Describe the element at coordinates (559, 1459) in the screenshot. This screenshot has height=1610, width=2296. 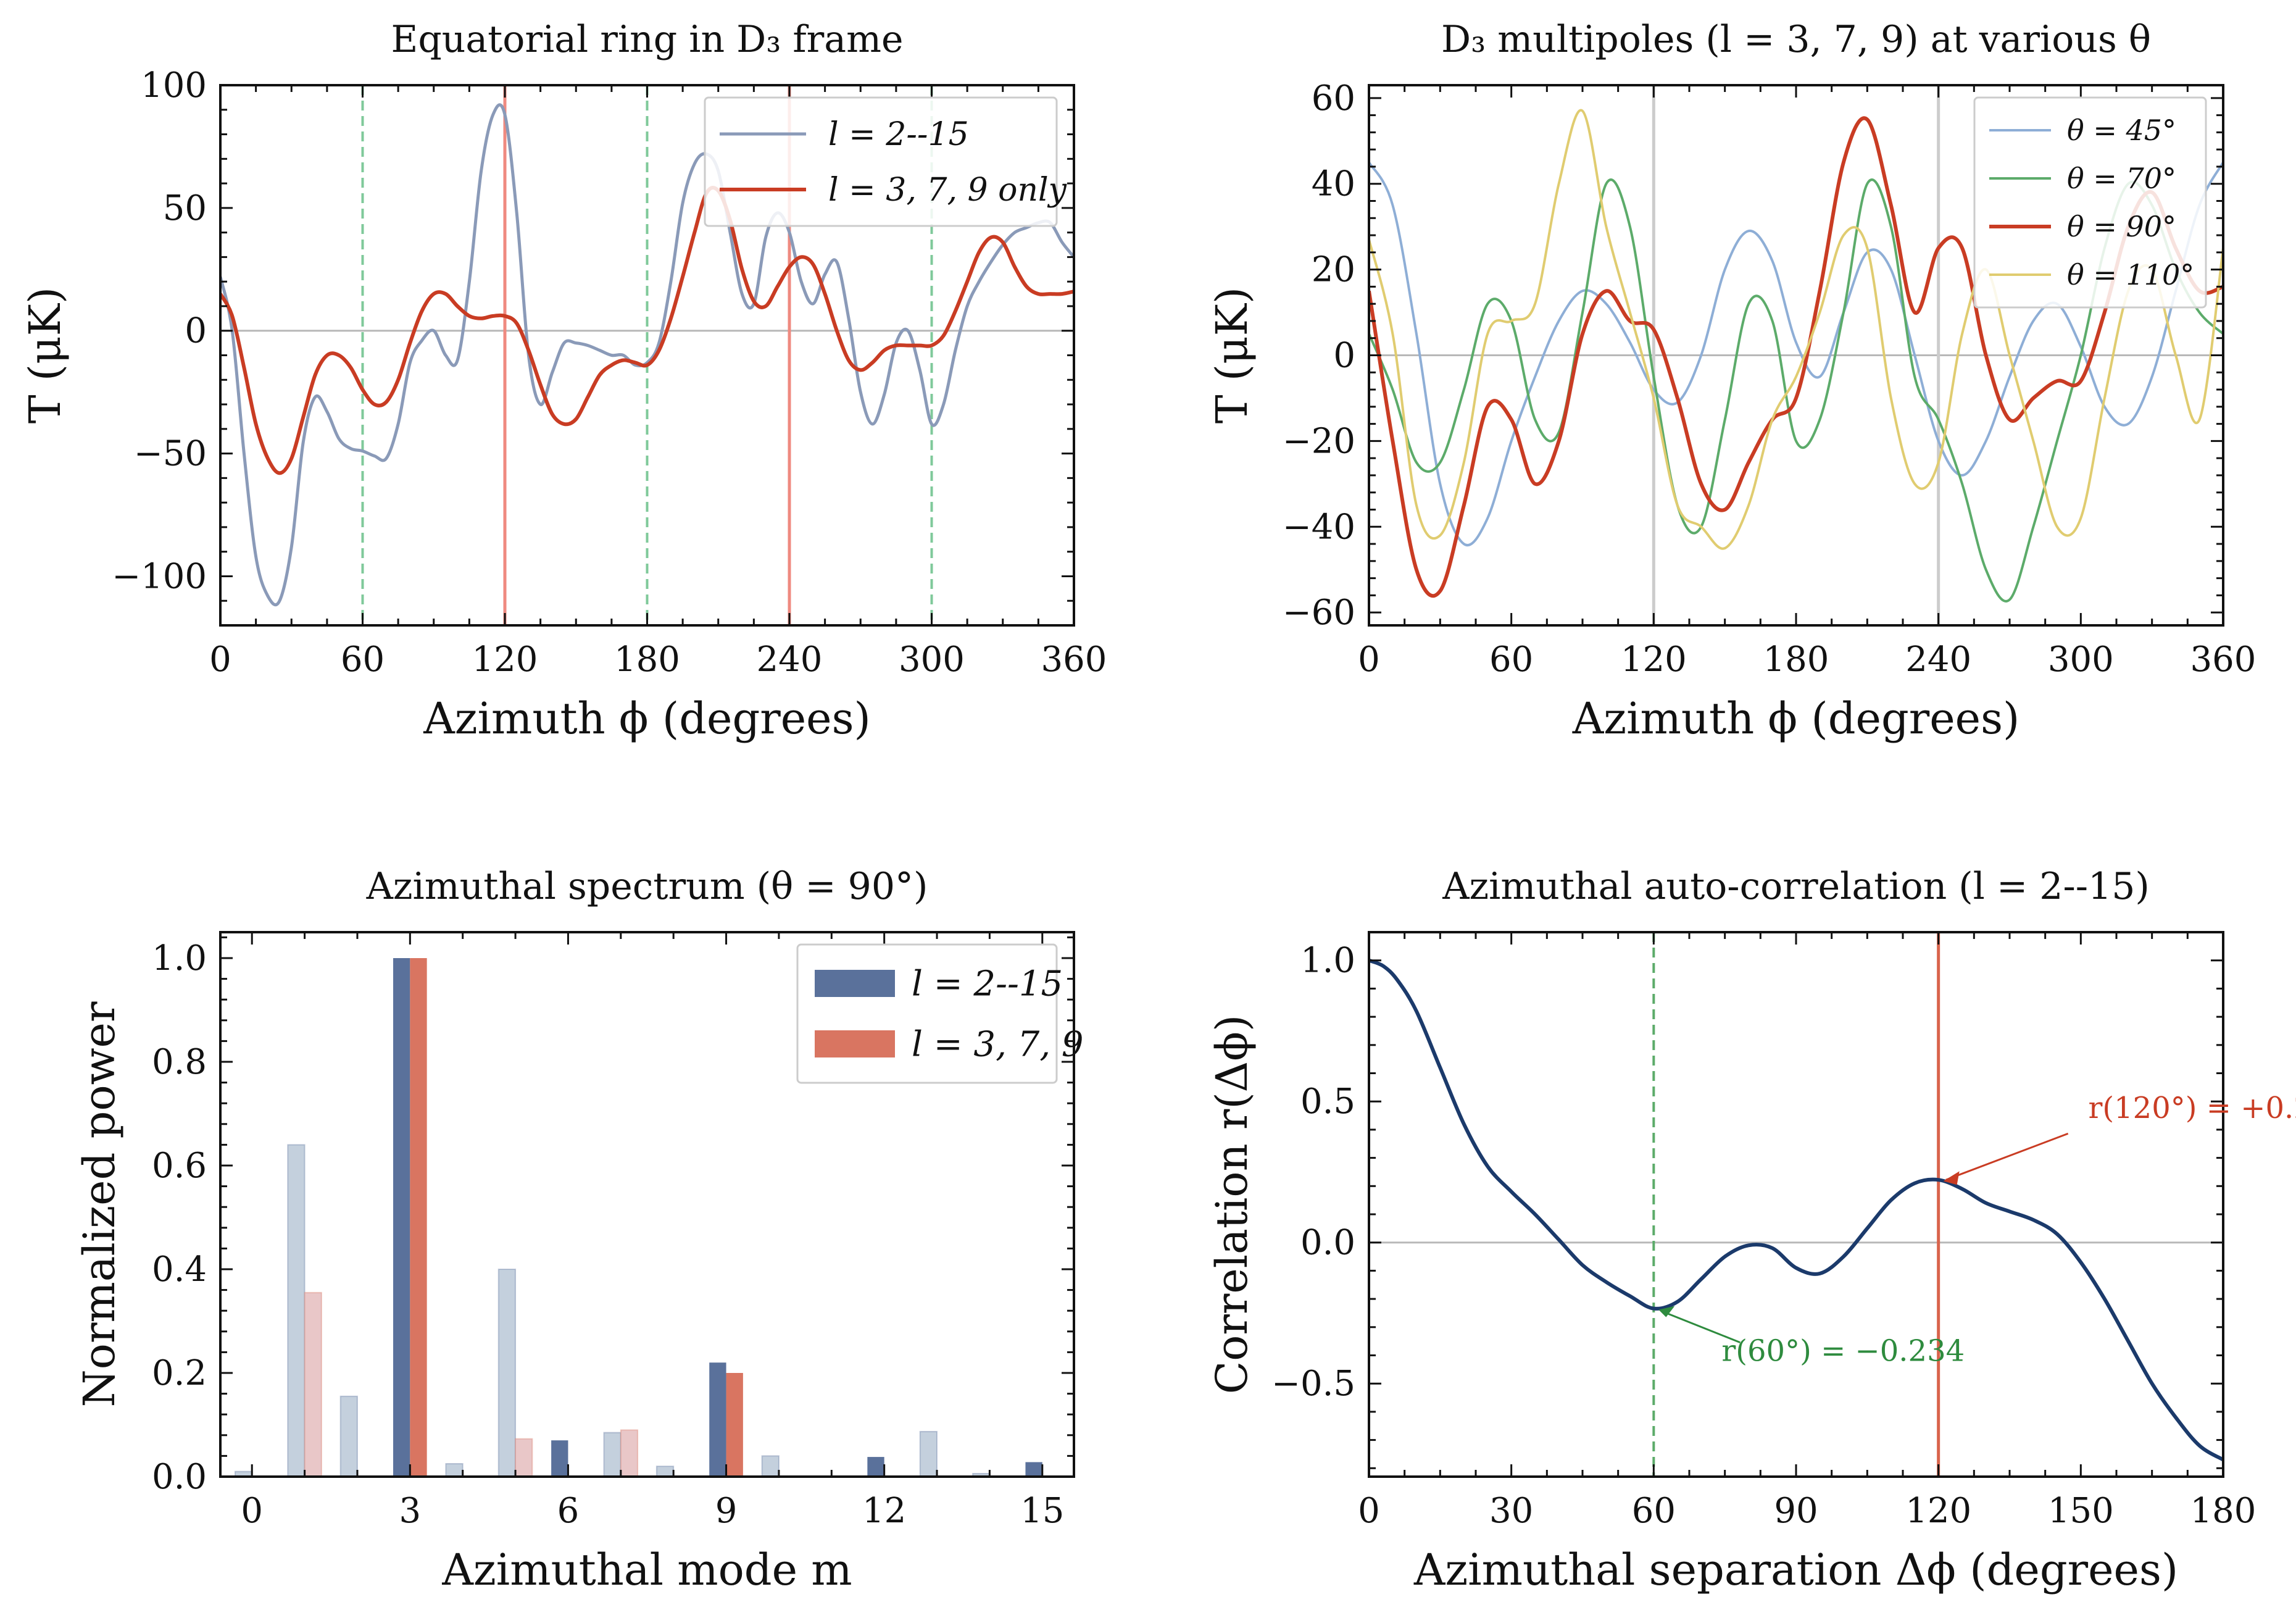
I see `bar-0-m6` at that location.